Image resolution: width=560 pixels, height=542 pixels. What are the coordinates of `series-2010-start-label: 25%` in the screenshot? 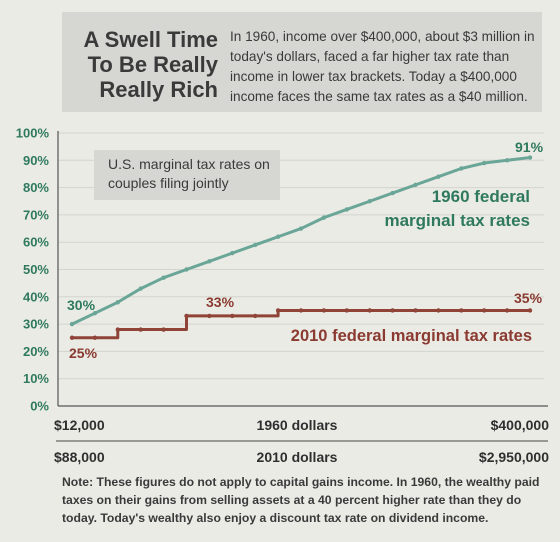 It's located at (83, 353).